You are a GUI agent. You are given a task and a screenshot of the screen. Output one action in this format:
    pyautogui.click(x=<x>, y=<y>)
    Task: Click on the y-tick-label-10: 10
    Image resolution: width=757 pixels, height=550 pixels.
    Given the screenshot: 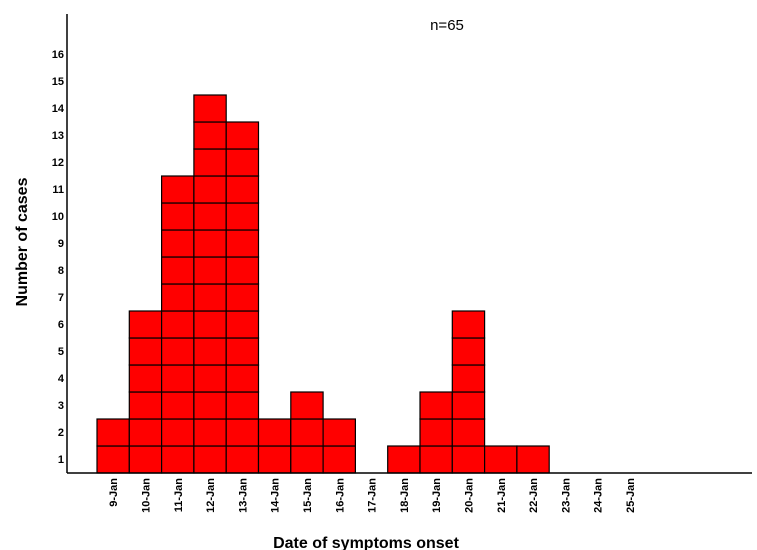 What is the action you would take?
    pyautogui.click(x=58, y=217)
    